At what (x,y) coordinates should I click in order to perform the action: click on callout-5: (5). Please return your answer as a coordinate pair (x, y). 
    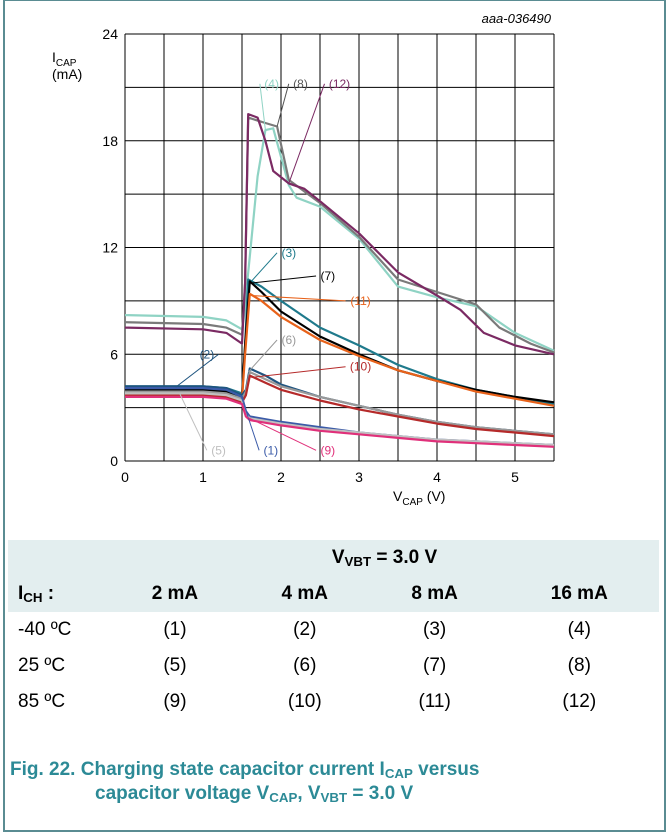
    Looking at the image, I should click on (202, 425).